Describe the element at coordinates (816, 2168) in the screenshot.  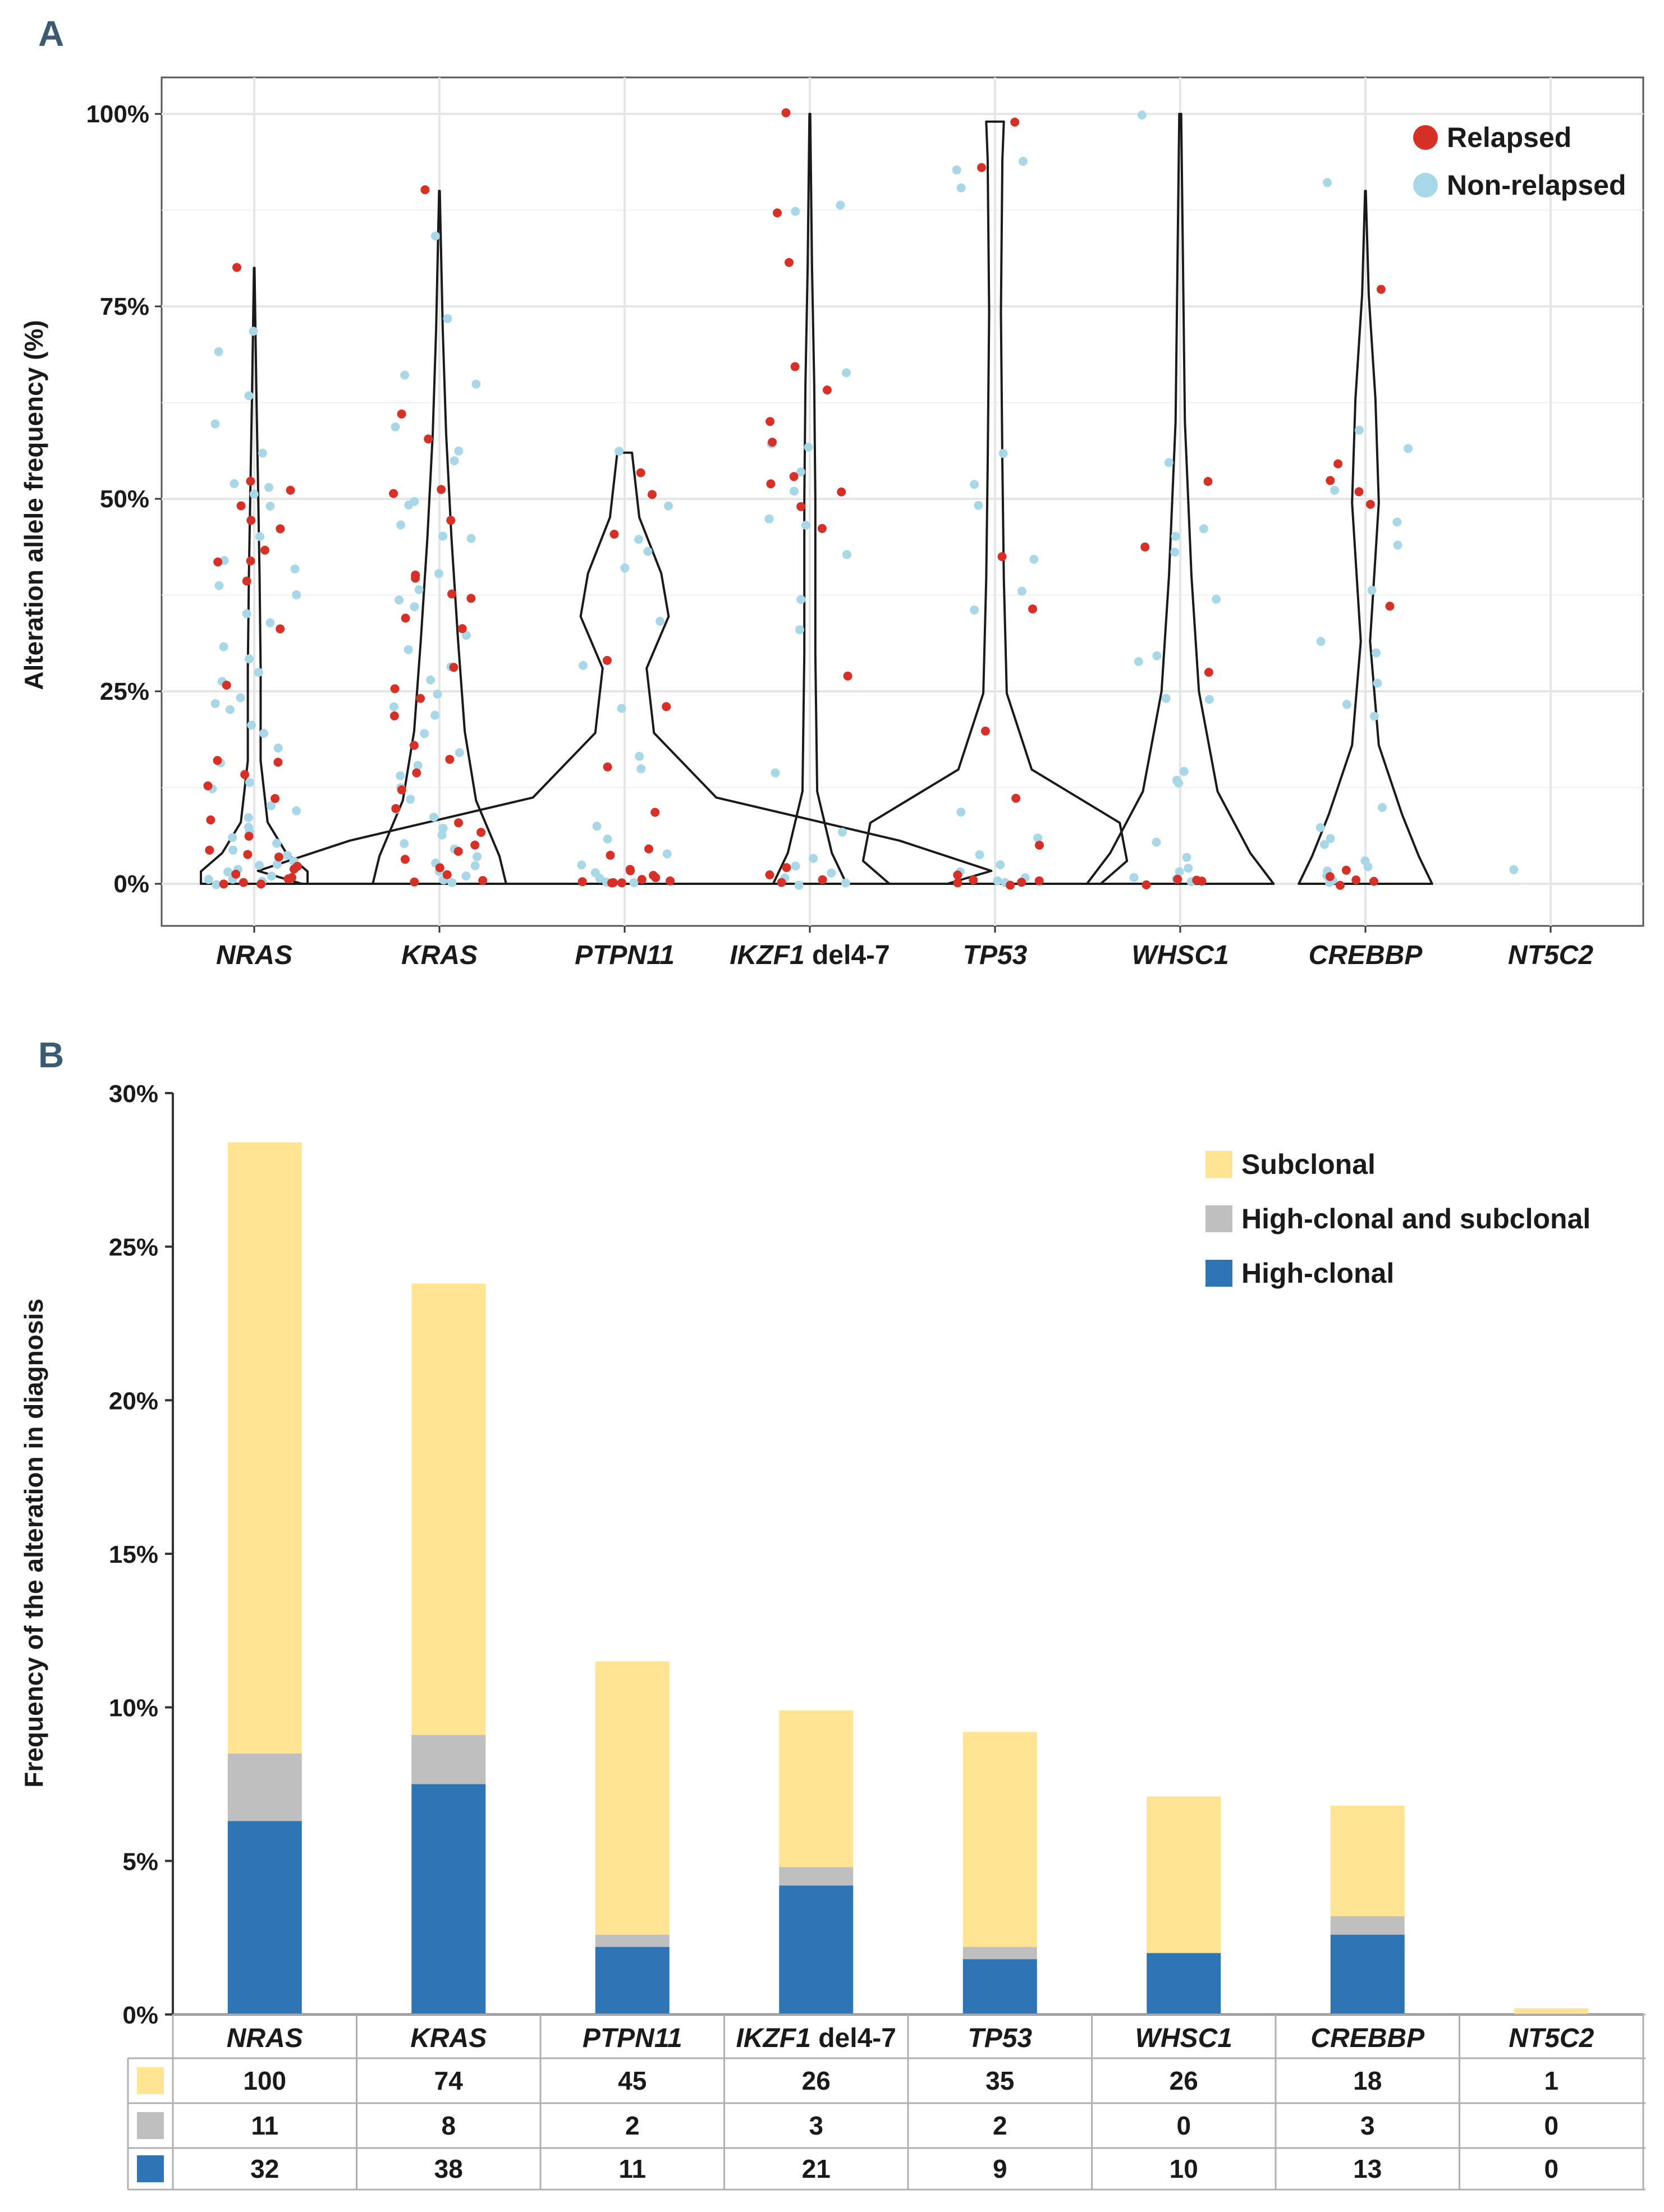
I see `table-cell: 21` at that location.